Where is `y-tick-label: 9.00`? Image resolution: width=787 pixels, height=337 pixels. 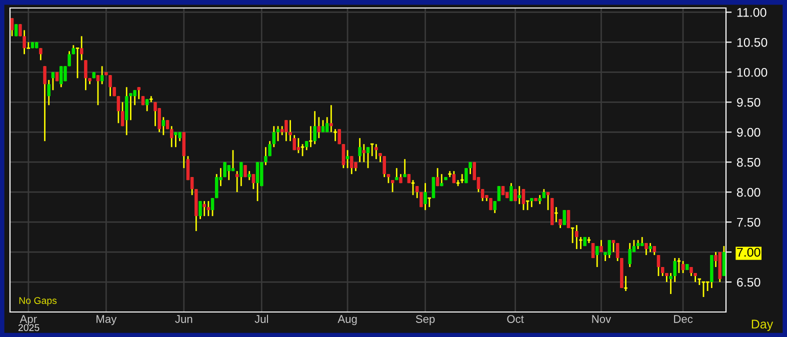 y-tick-label: 9.00 is located at coordinates (748, 132).